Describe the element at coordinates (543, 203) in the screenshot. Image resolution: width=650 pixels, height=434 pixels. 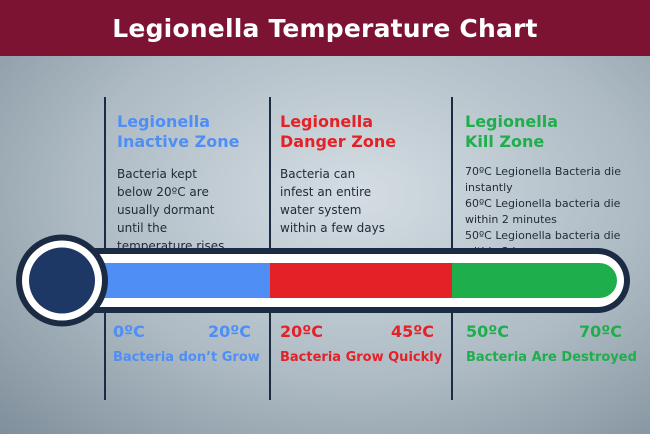
I see `kill-zone-desc-line: 60ºC Legionella bacteria die` at that location.